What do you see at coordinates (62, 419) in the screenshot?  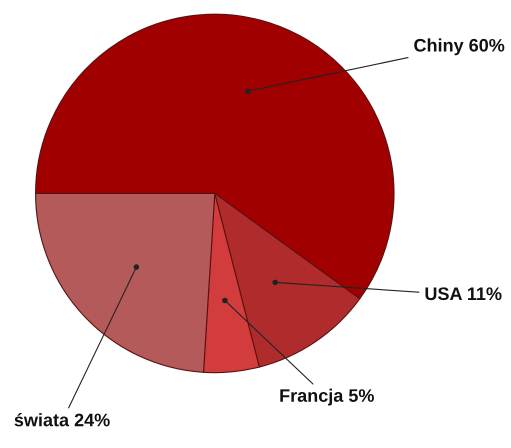 I see `slice-label: świata 24%` at bounding box center [62, 419].